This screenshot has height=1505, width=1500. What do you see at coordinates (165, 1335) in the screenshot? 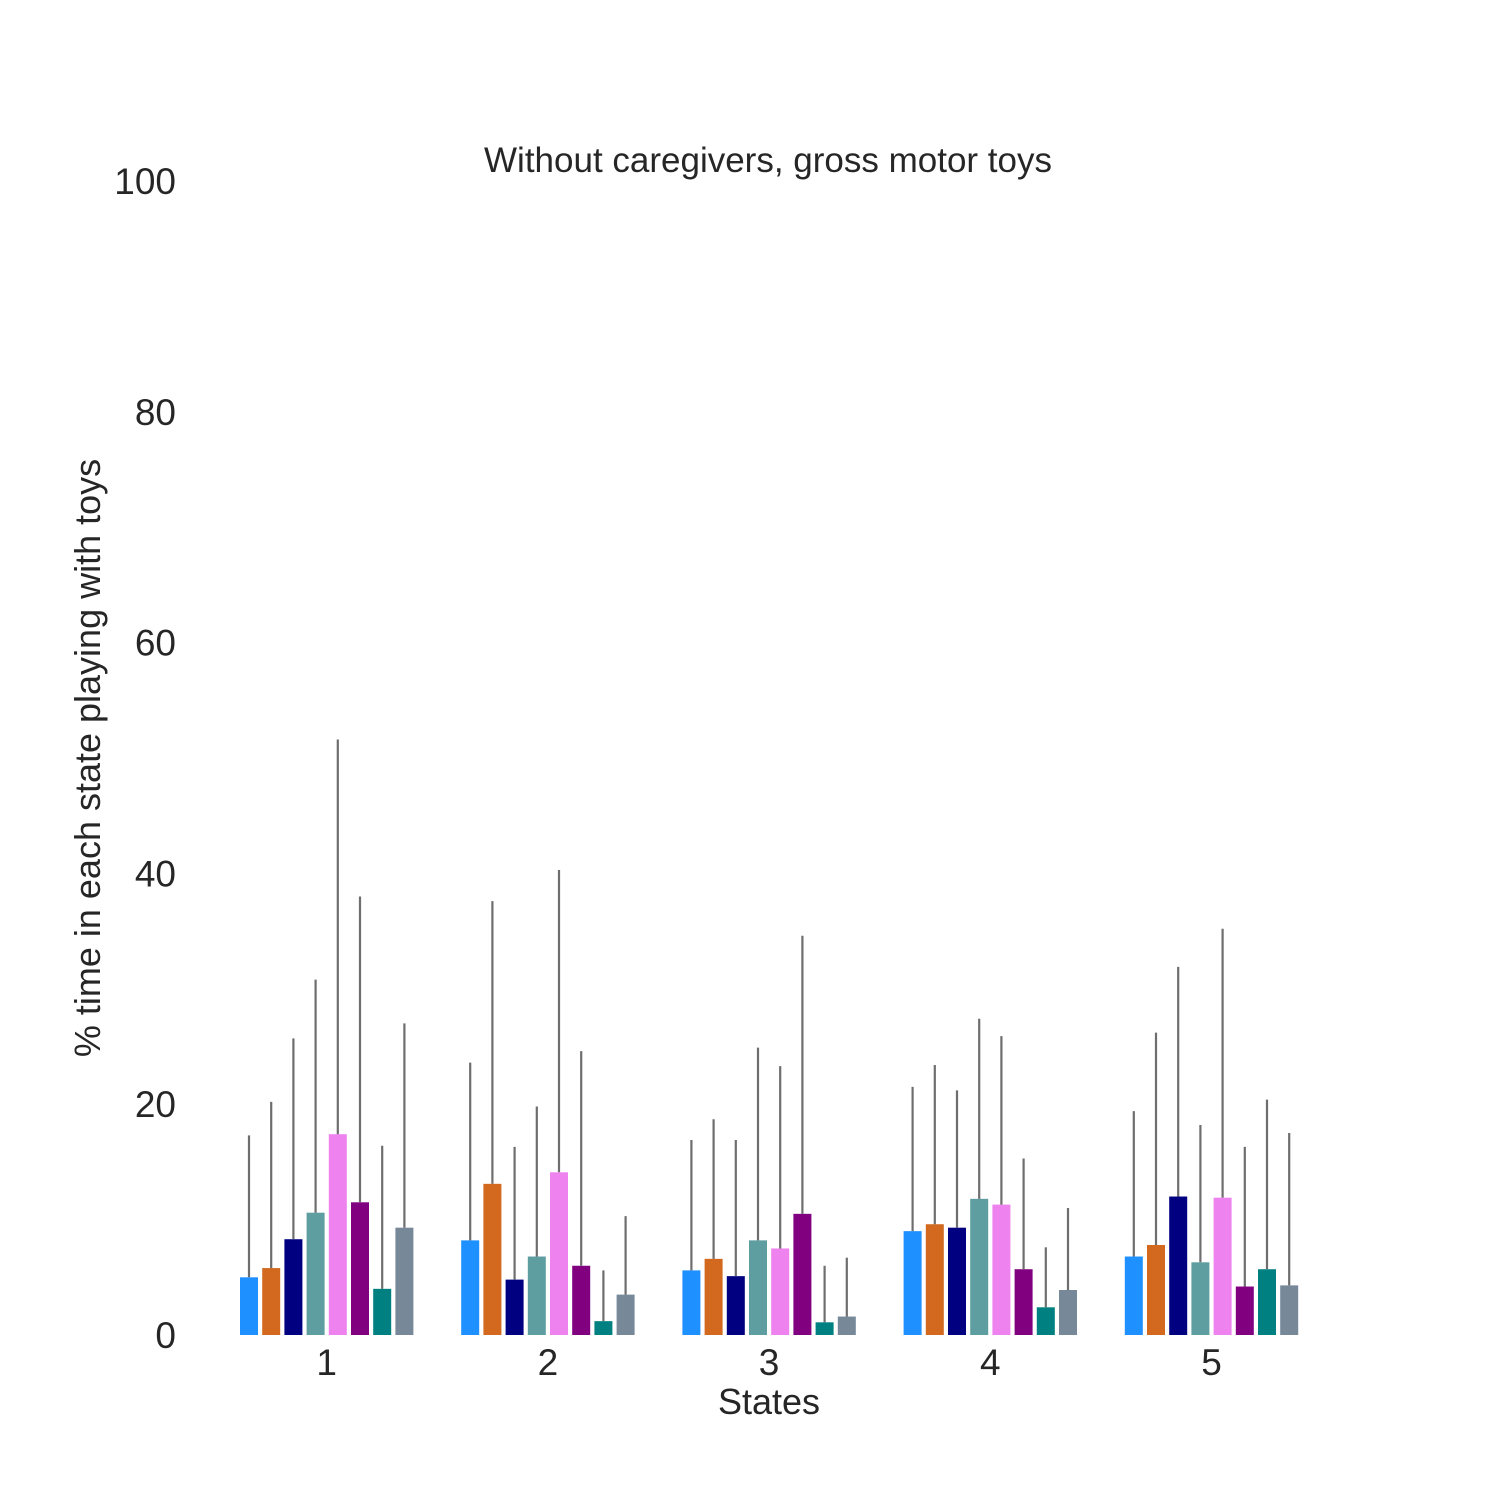
I see `y-tick-label-0: 0` at bounding box center [165, 1335].